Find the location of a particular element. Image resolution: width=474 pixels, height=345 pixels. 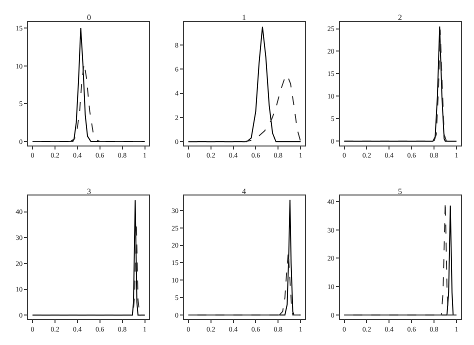

chart-title: 3 is located at coordinates (89, 191).